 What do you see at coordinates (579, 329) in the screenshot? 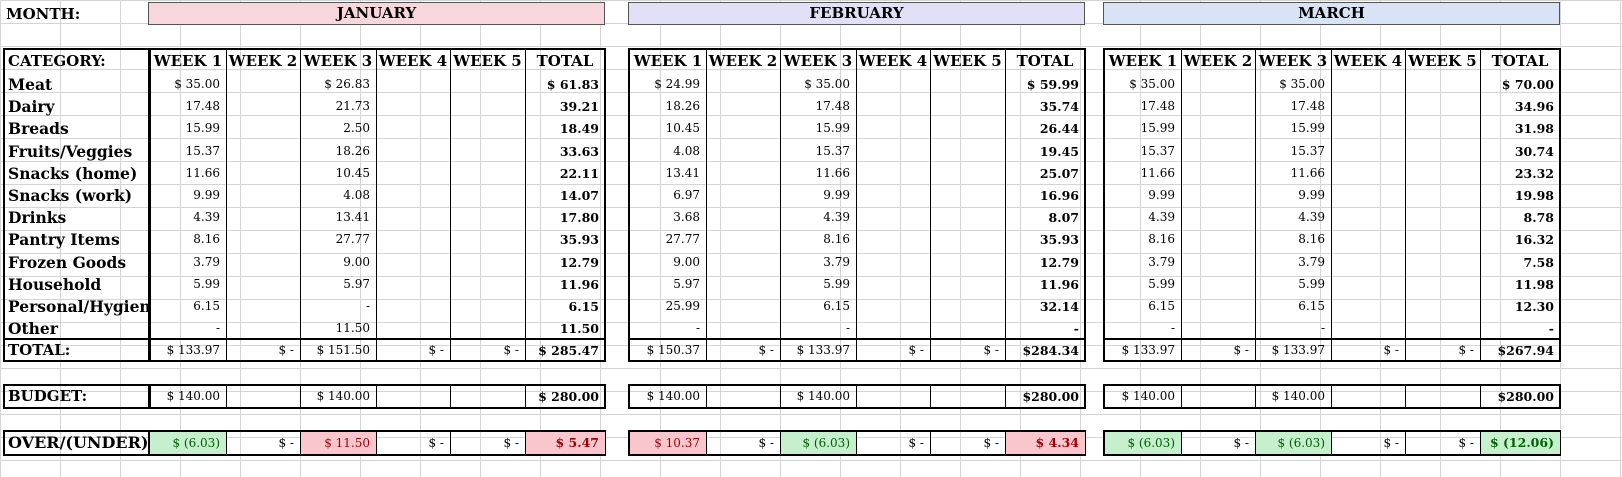
I see `data-cell: 11.50` at bounding box center [579, 329].